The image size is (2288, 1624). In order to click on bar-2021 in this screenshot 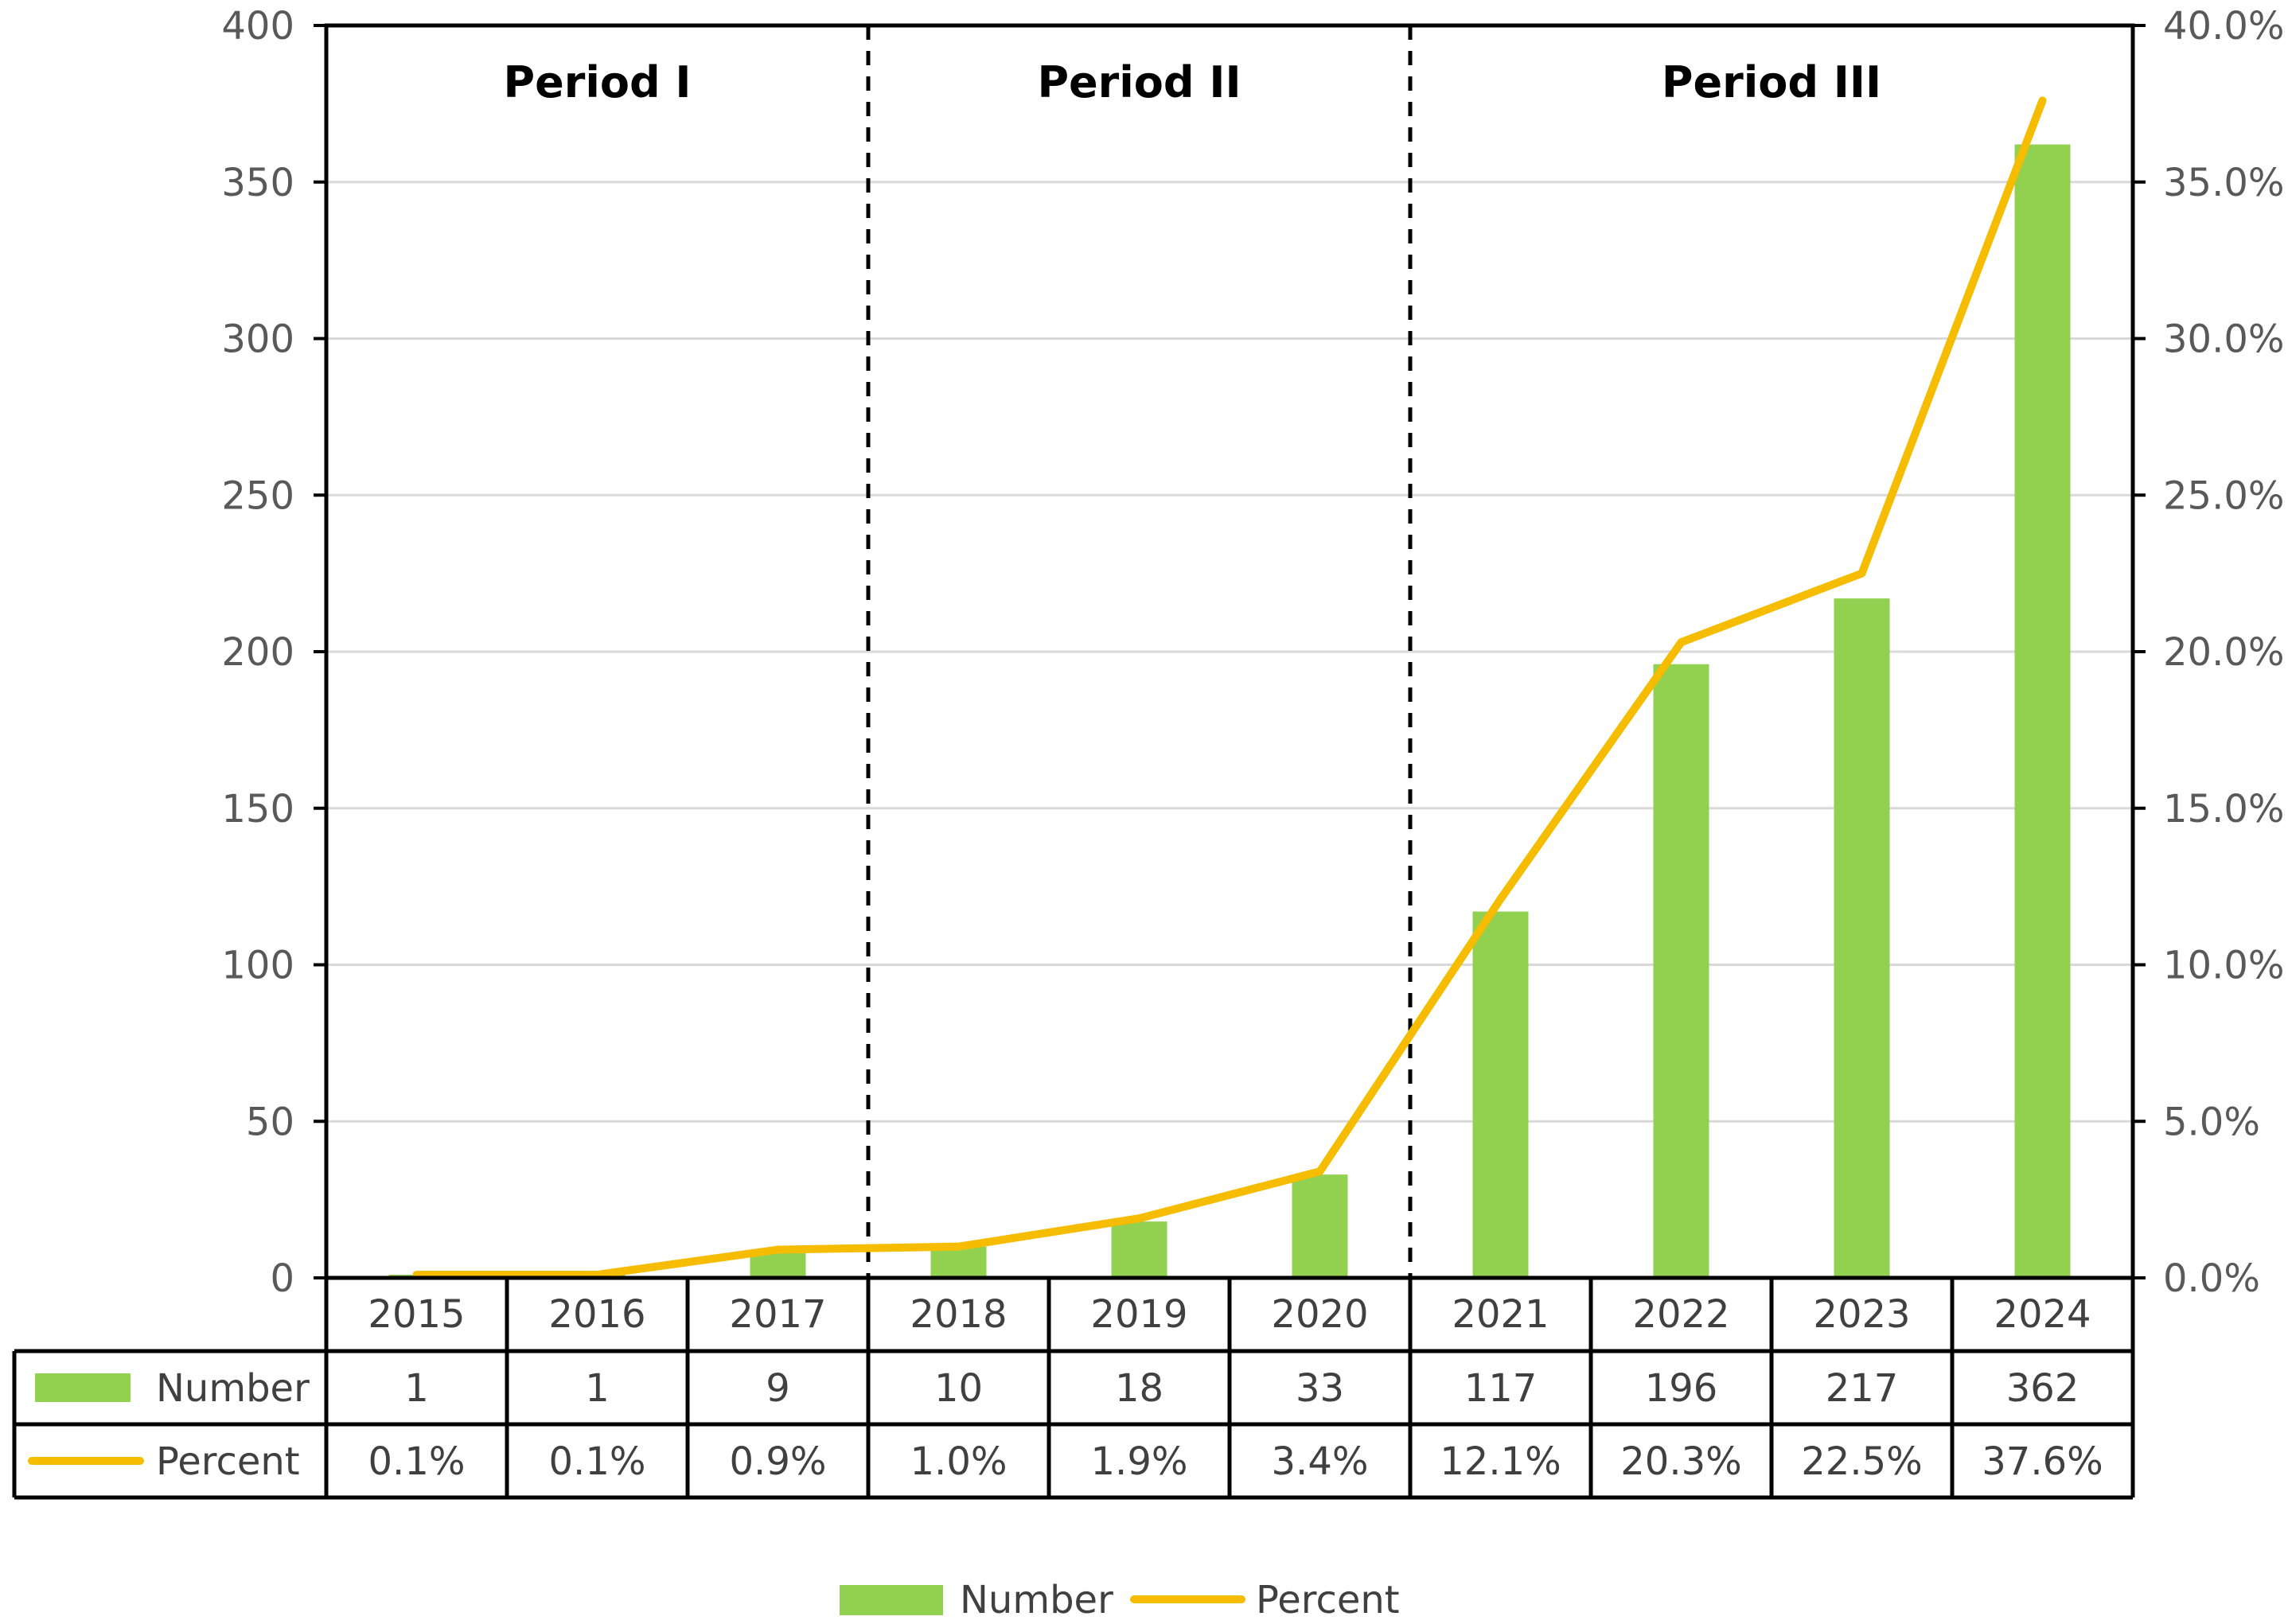, I will do `click(1500, 1094)`.